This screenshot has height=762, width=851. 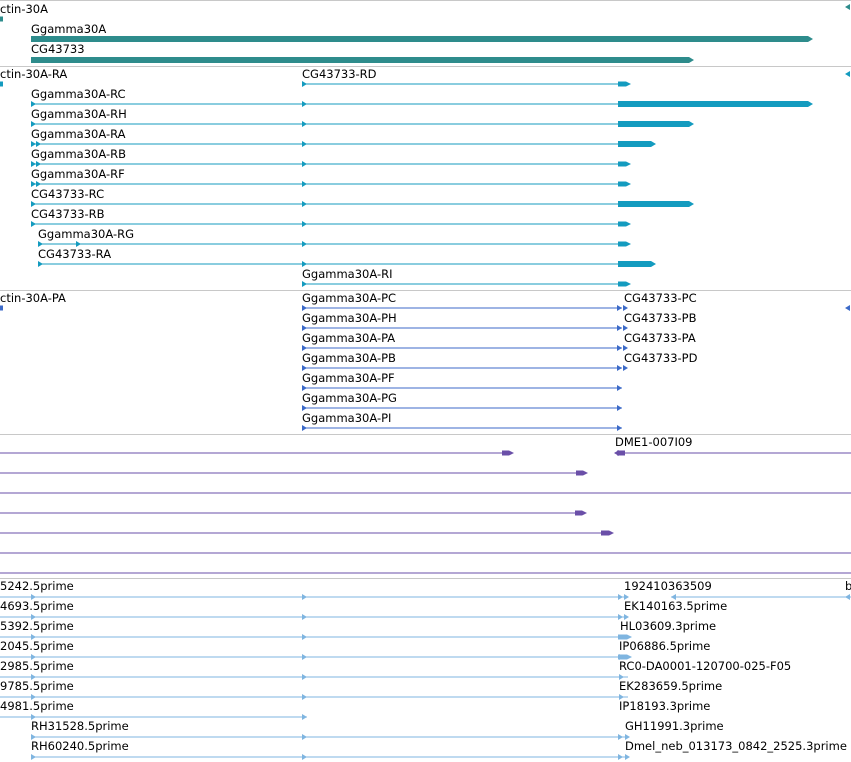 What do you see at coordinates (668, 626) in the screenshot?
I see `est-label: HL03609.3prime` at bounding box center [668, 626].